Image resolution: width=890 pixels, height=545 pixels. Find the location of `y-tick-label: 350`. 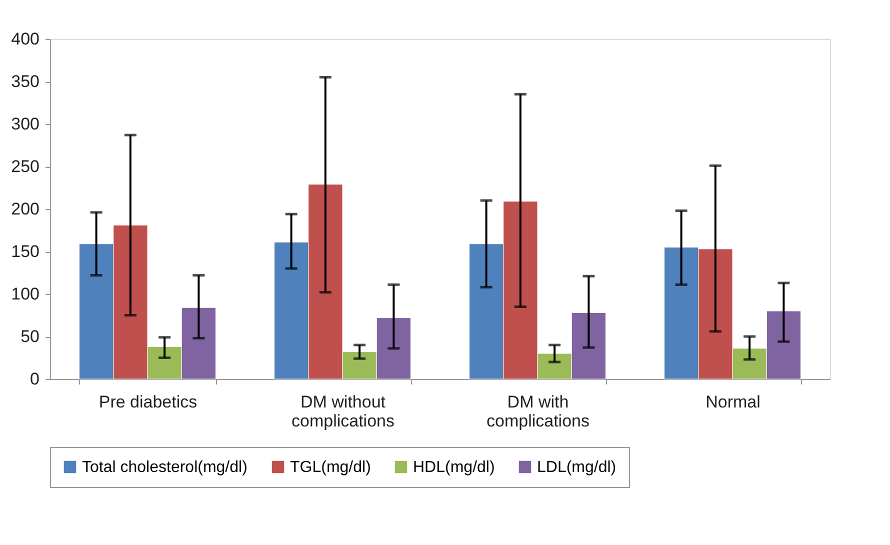

y-tick-label: 350 is located at coordinates (25, 81).